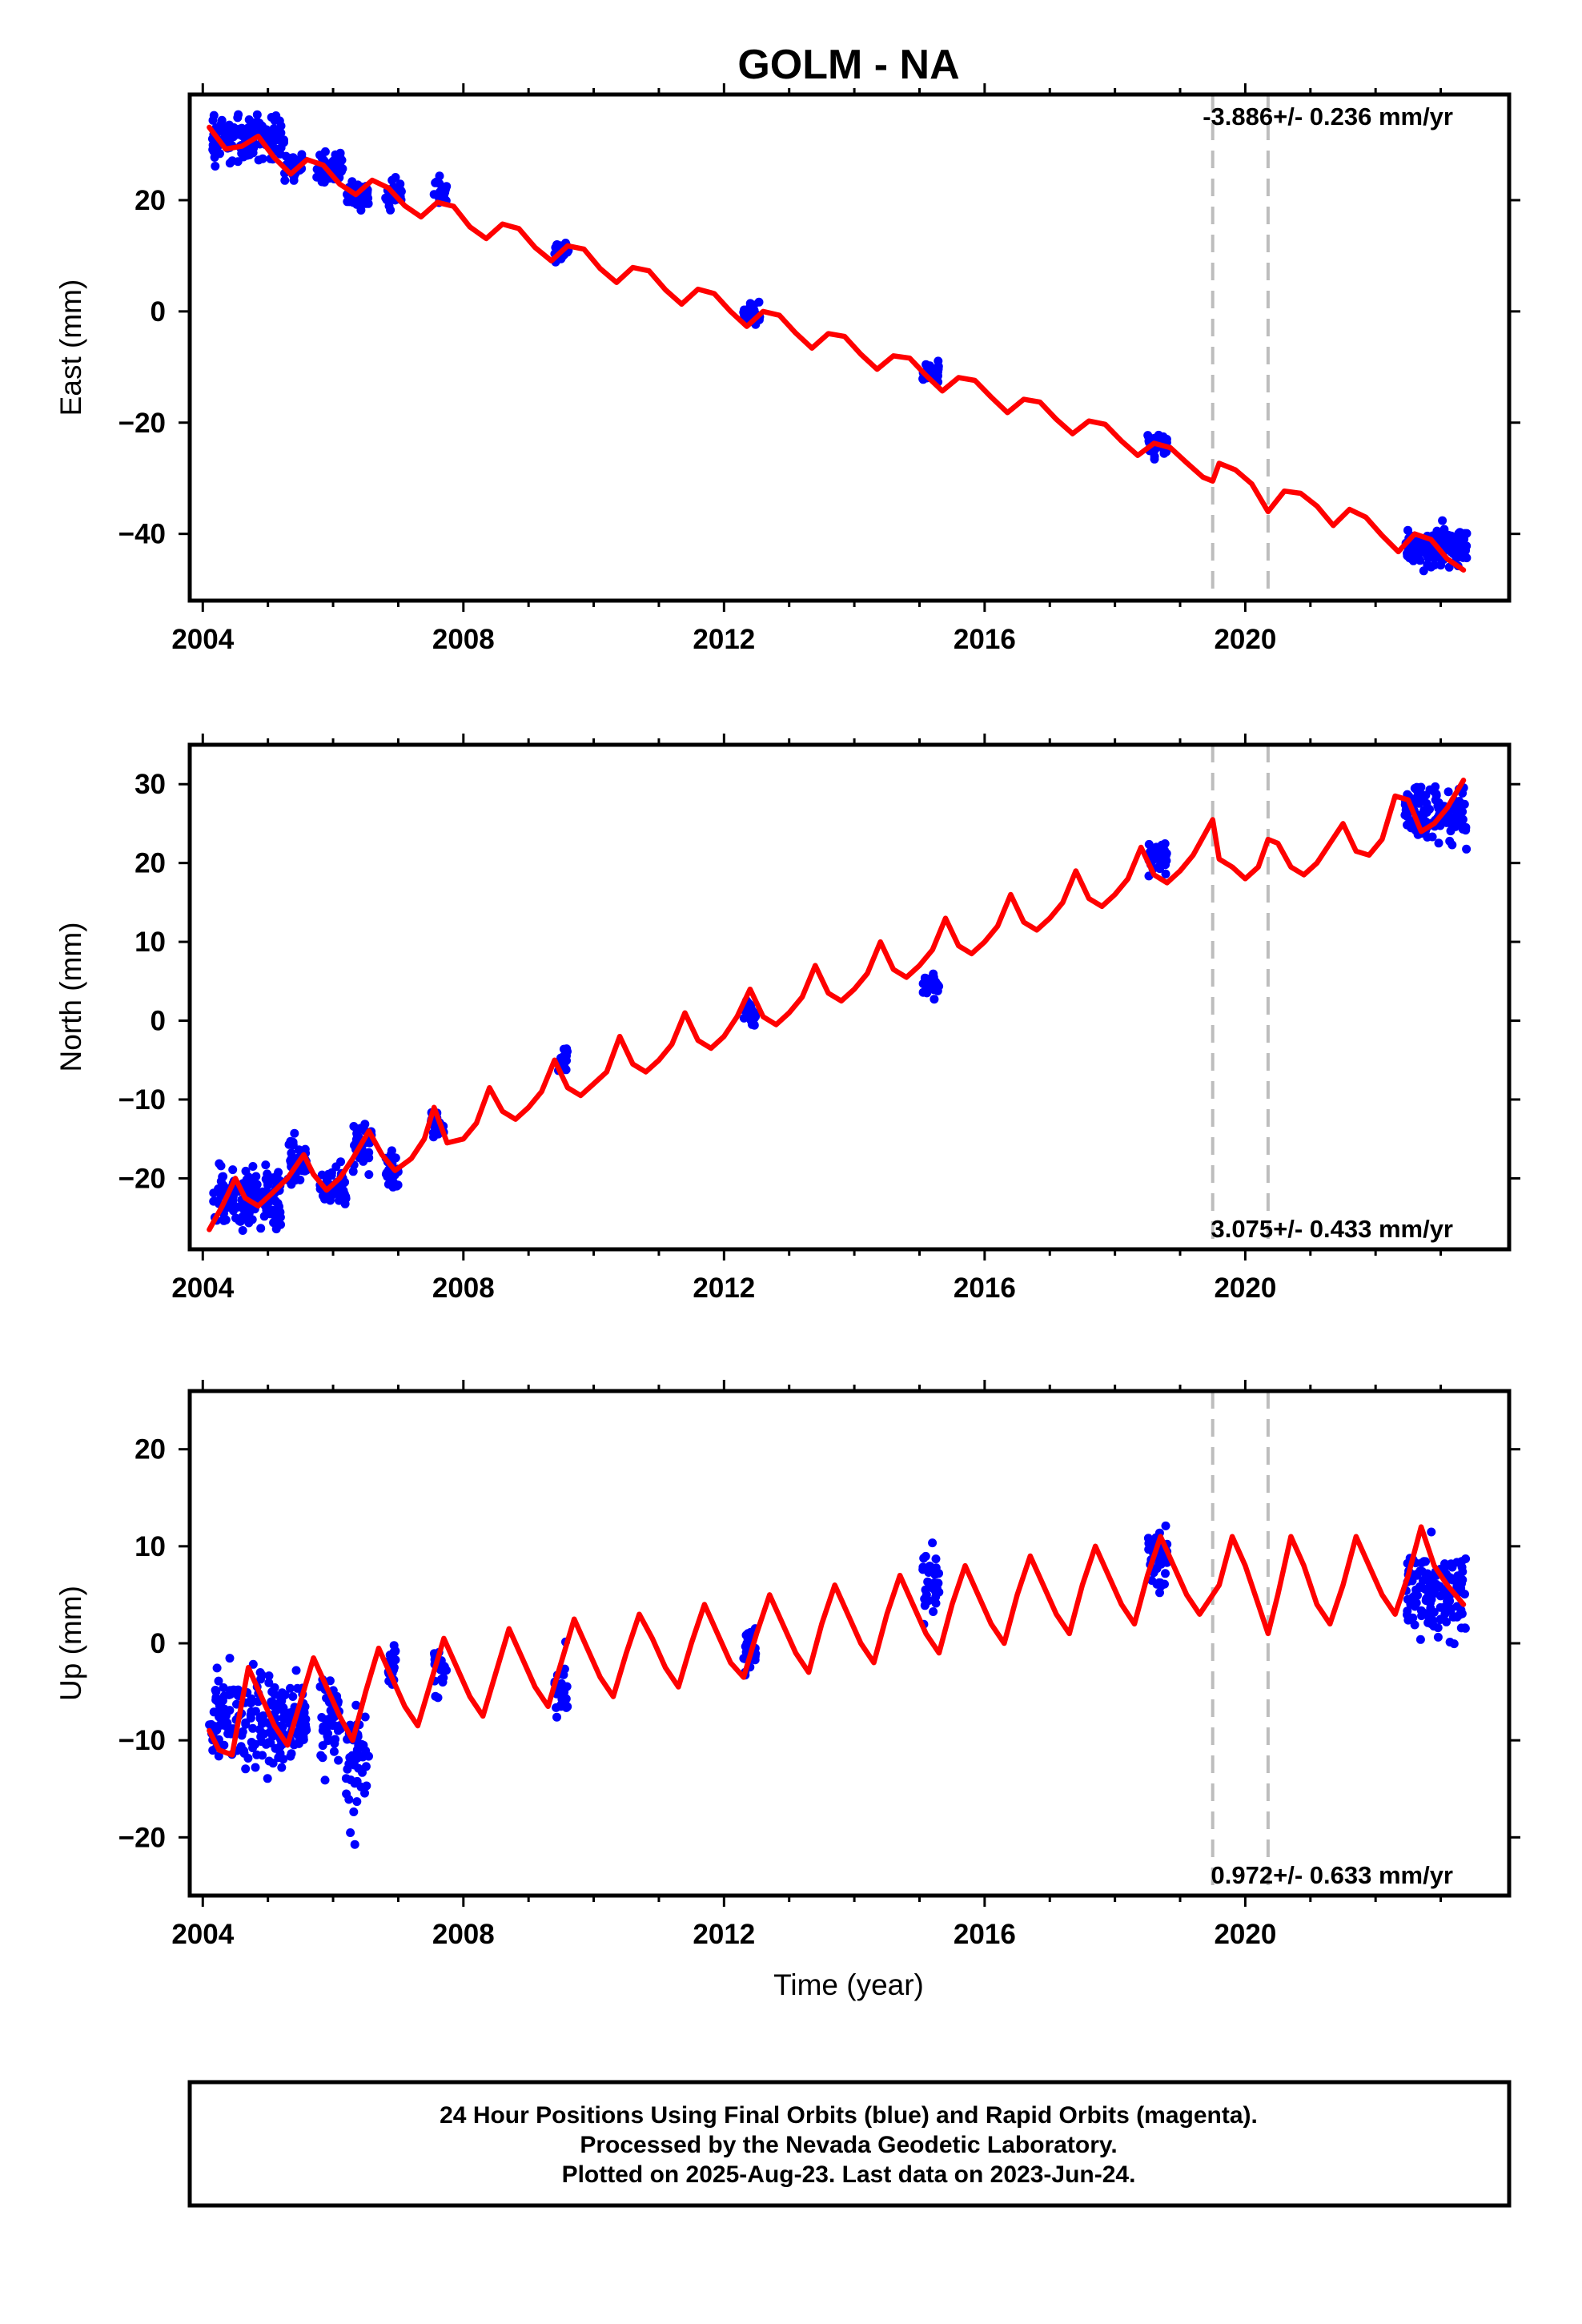 This screenshot has width=1582, height=2324. What do you see at coordinates (848, 65) in the screenshot?
I see `chart-title: GOLM - NA` at bounding box center [848, 65].